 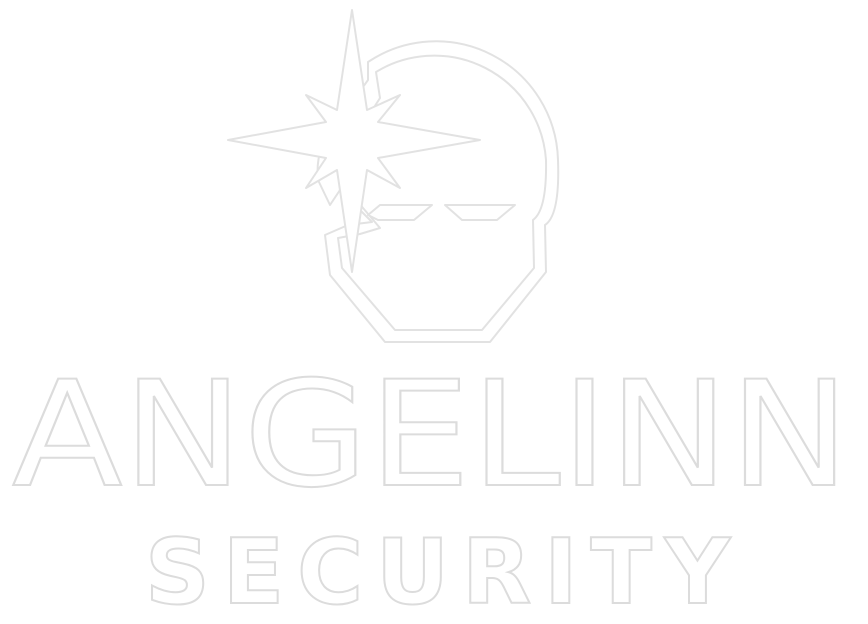 I want to click on eye-right, so click(x=480, y=212).